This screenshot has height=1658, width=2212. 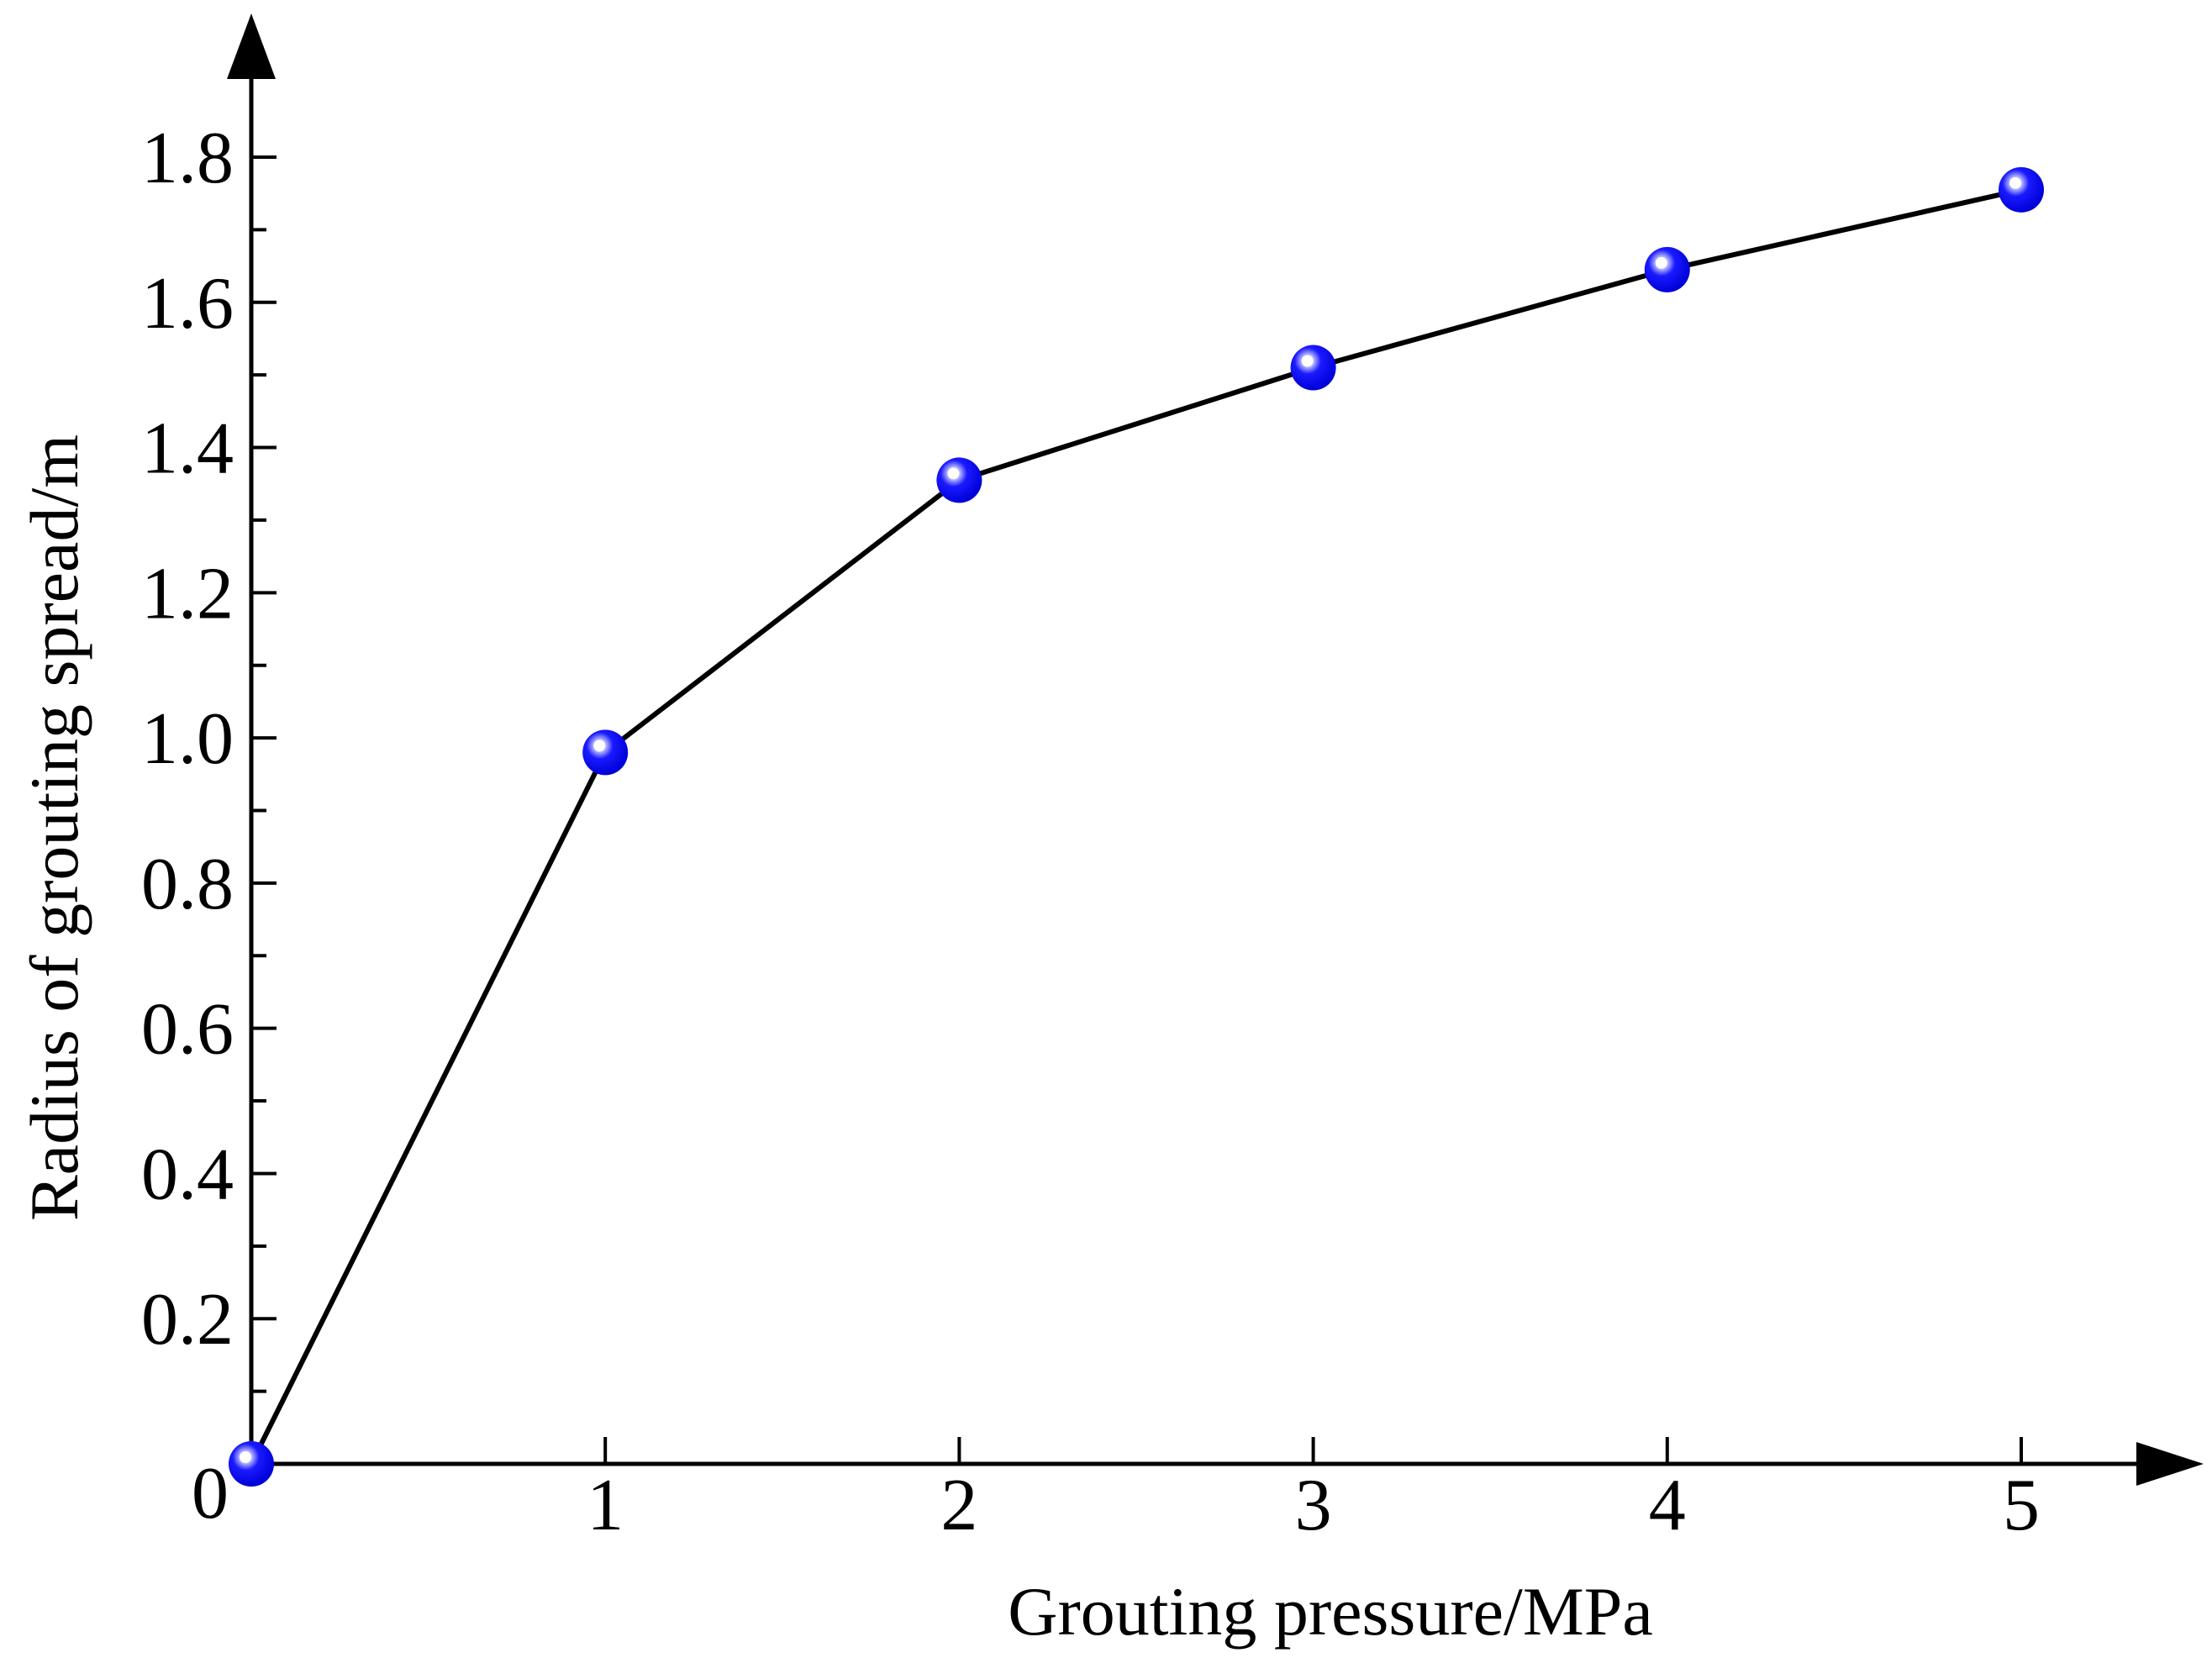 I want to click on y-tick-label: 1.6, so click(x=187, y=304).